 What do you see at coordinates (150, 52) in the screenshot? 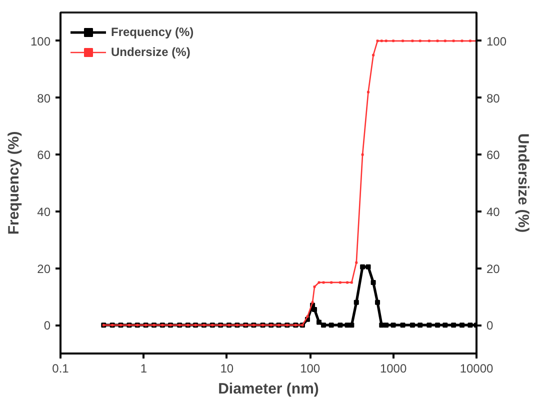
I see `legend-label: Undersize (%)` at bounding box center [150, 52].